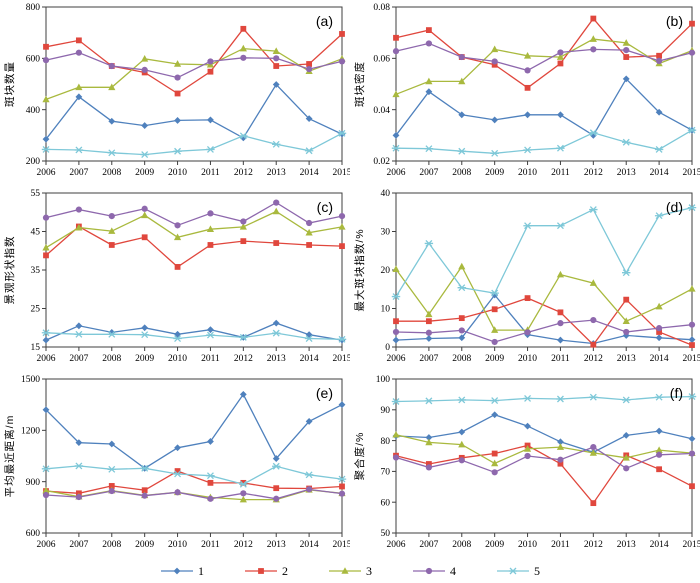  Describe the element at coordinates (285, 570) in the screenshot. I see `legend-item-label: 2` at that location.